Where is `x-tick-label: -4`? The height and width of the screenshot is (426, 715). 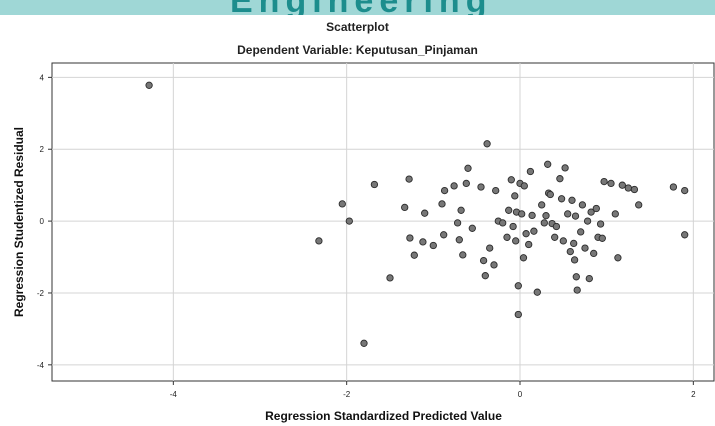
x-tick-label: -4 is located at coordinates (174, 394).